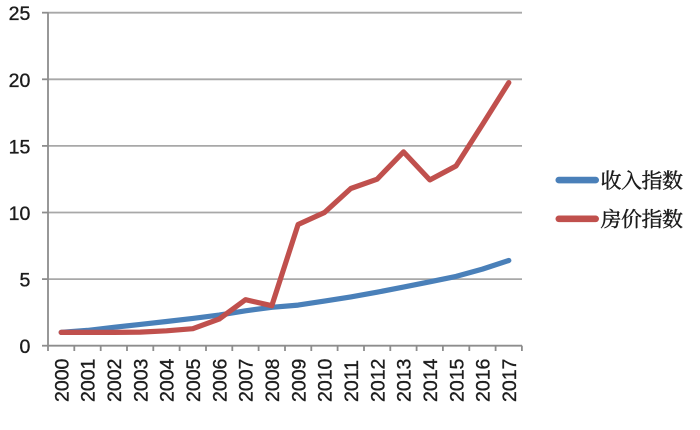 The height and width of the screenshot is (430, 700). I want to click on svg-text: 10, so click(20, 214).